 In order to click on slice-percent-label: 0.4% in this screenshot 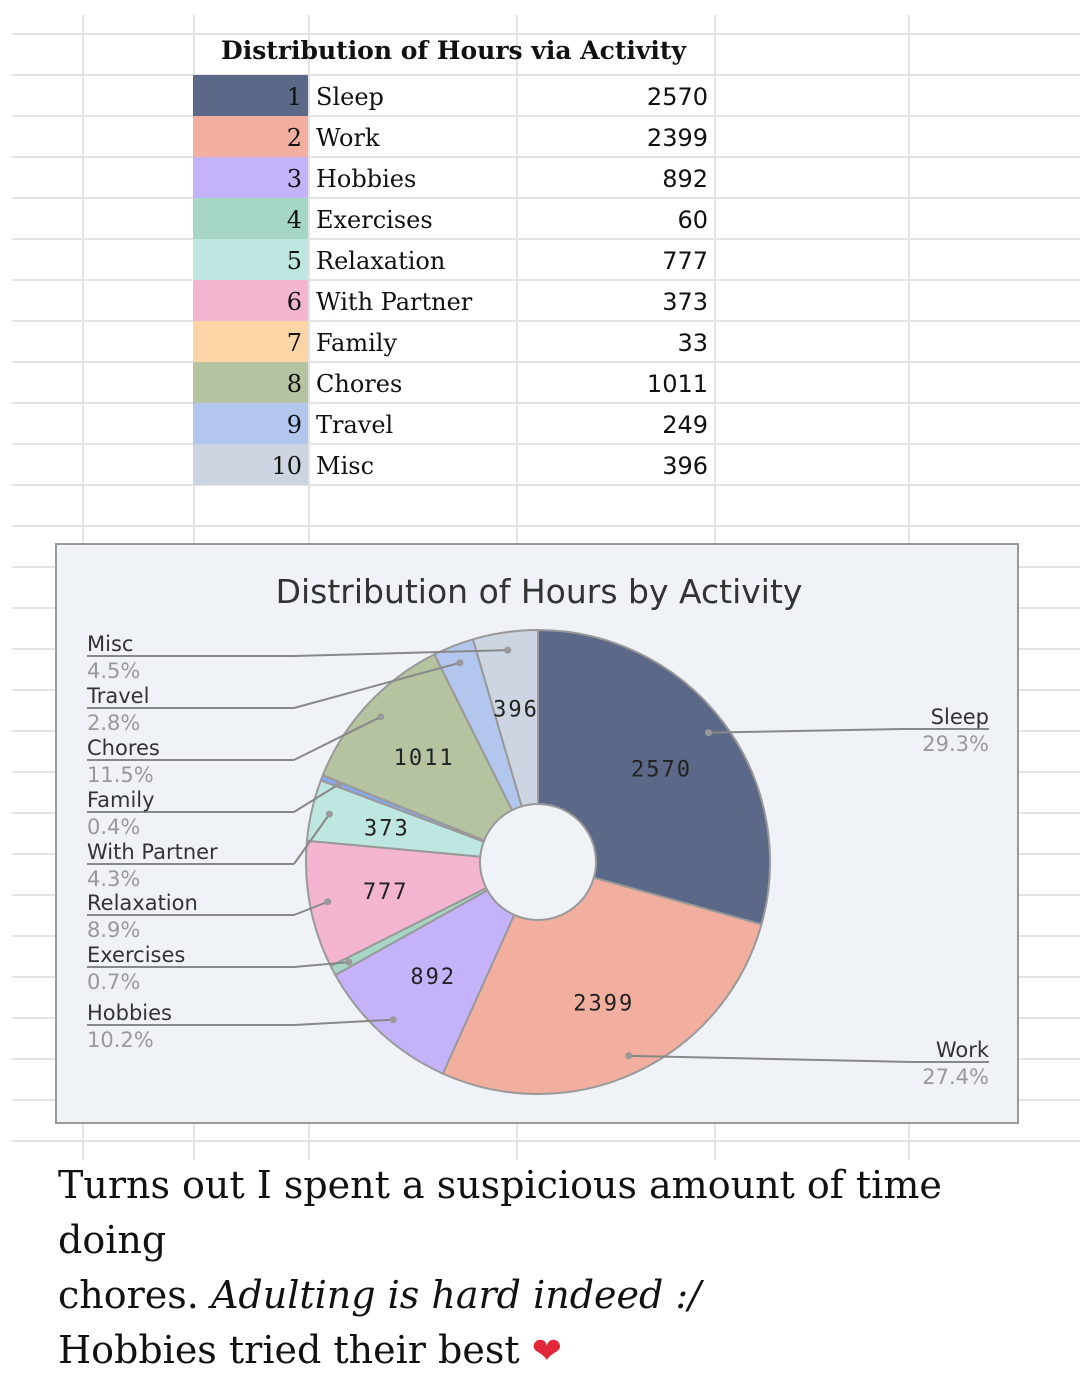, I will do `click(113, 827)`.